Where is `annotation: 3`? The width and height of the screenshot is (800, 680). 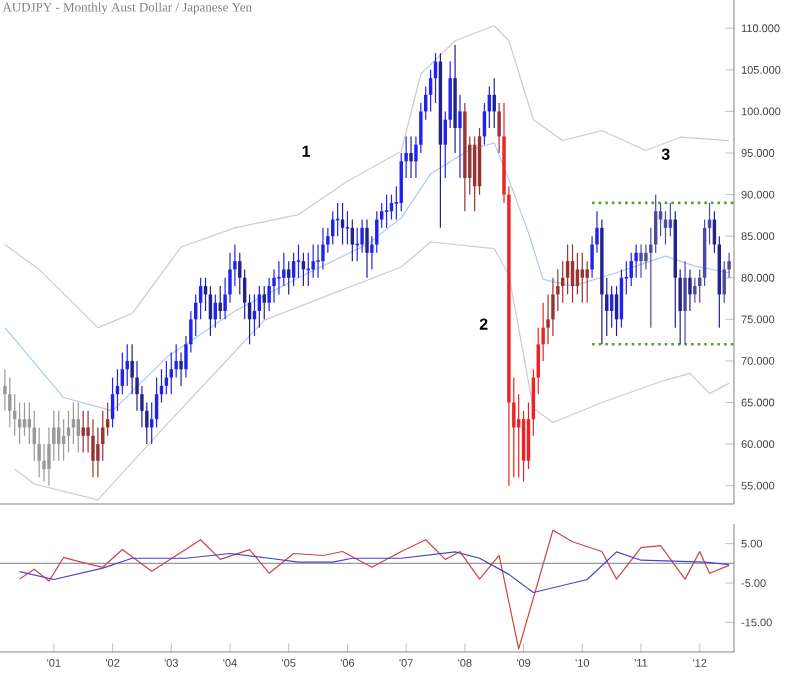 annotation: 3 is located at coordinates (665, 154).